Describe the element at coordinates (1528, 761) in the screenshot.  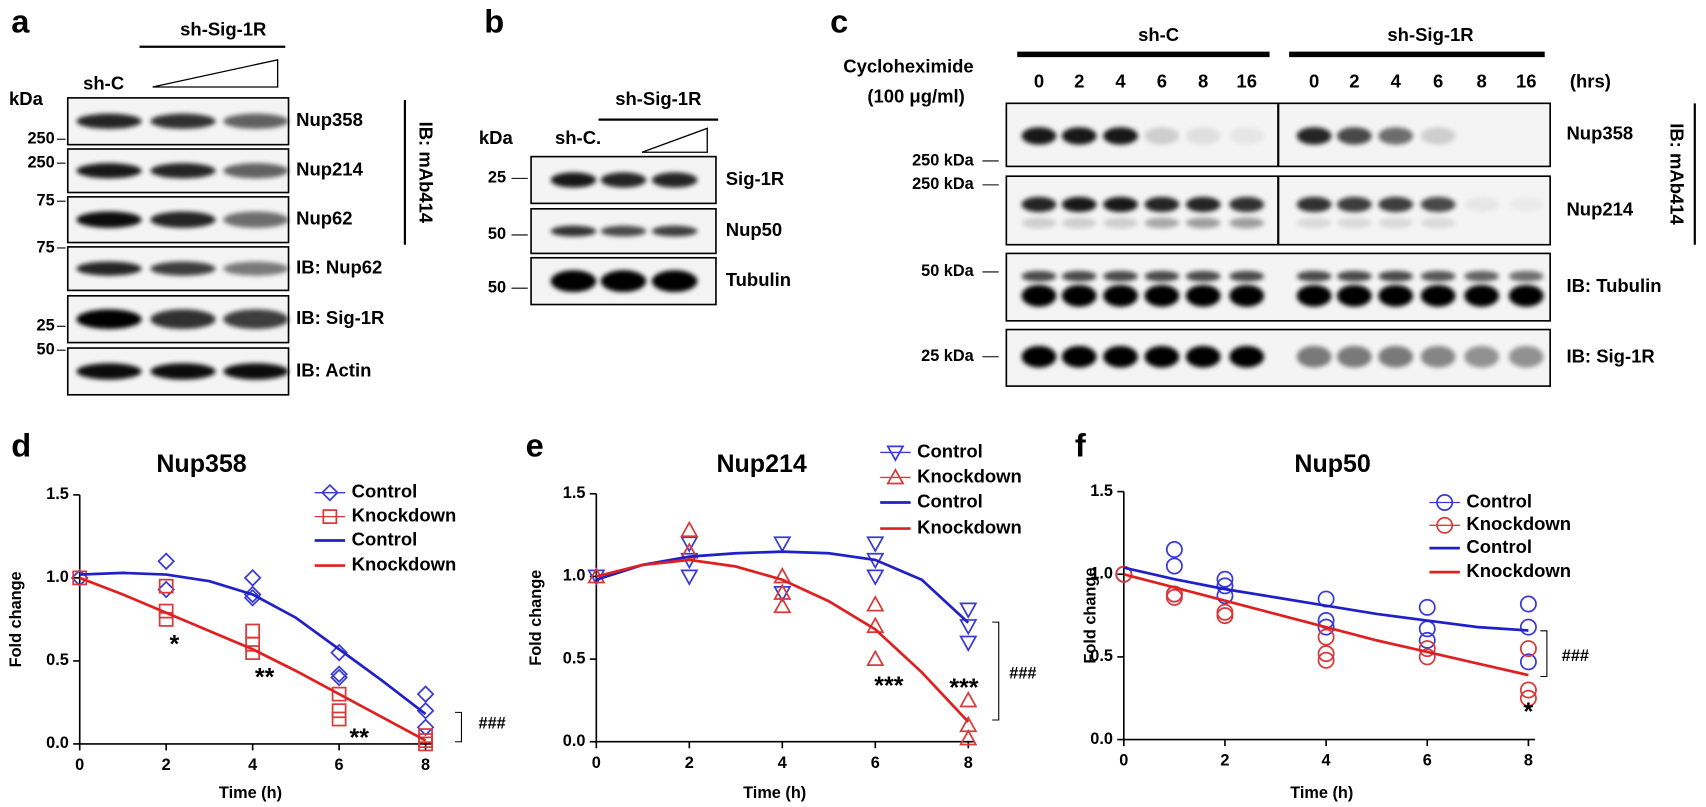
I see `x-tick-label: 8` at that location.